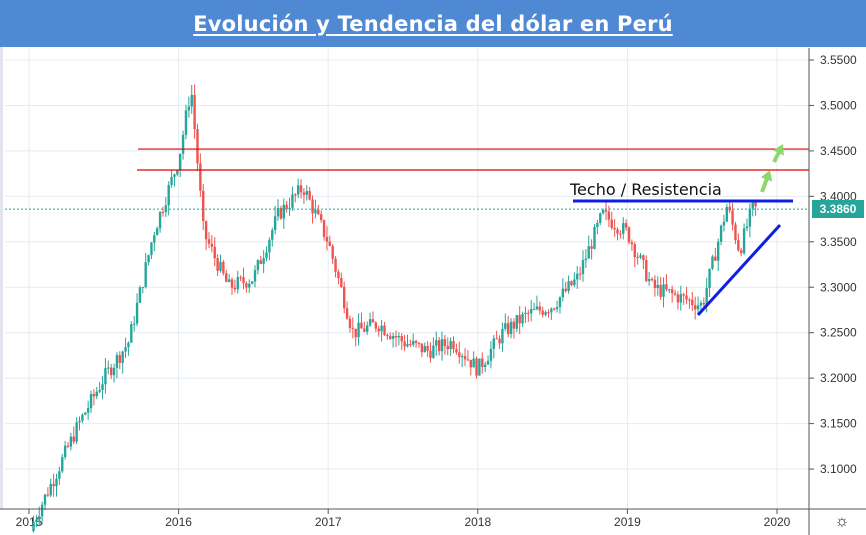 This screenshot has width=866, height=535. Describe the element at coordinates (627, 522) in the screenshot. I see `svg-text: 2019` at that location.